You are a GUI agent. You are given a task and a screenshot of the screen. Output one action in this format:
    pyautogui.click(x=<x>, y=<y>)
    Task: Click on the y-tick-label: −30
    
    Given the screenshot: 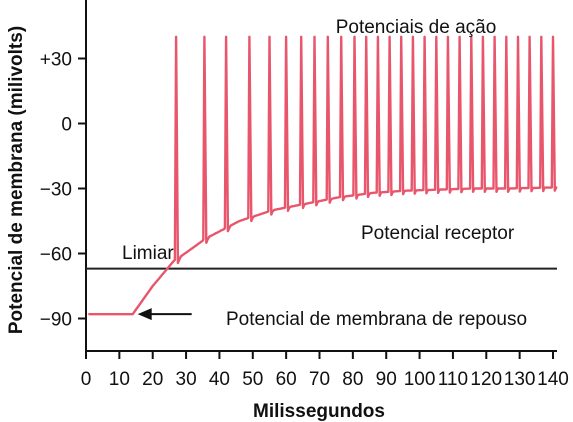 What is the action you would take?
    pyautogui.click(x=56, y=190)
    